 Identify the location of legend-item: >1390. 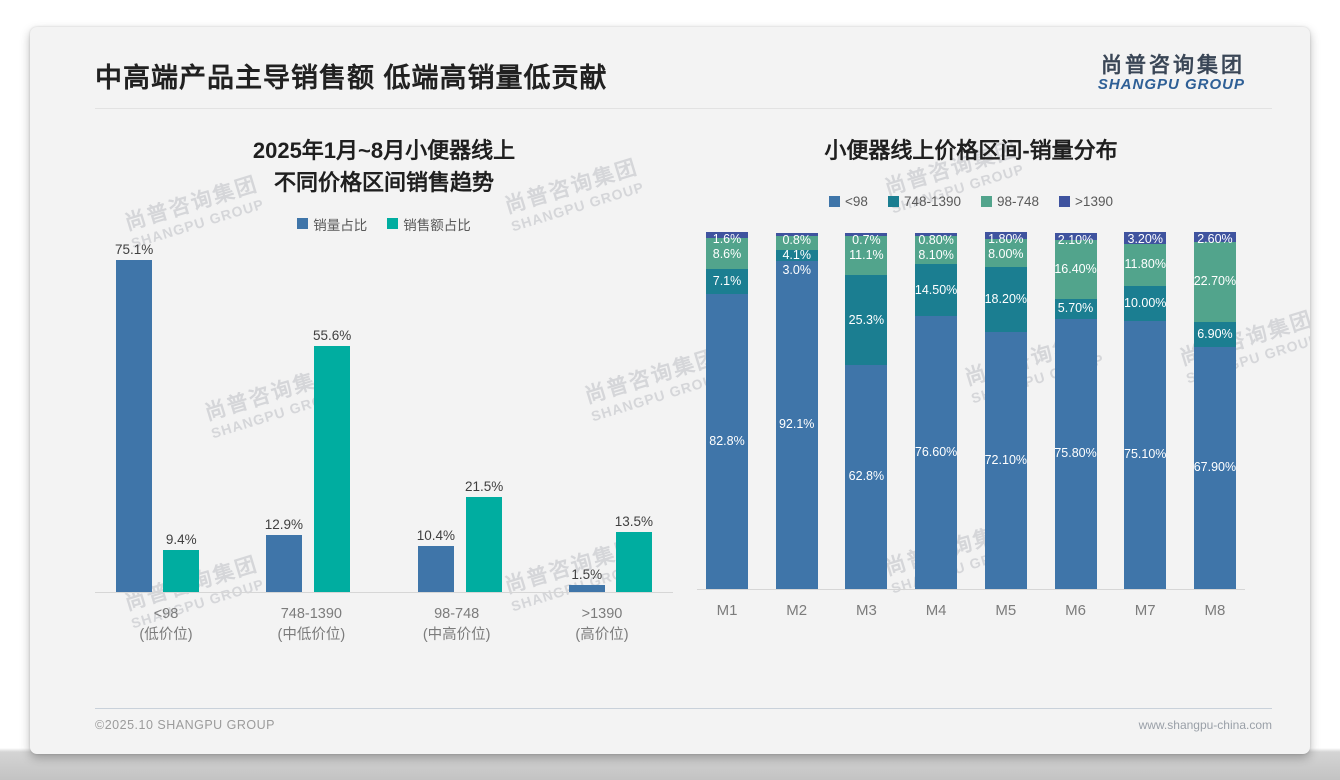
(1086, 201).